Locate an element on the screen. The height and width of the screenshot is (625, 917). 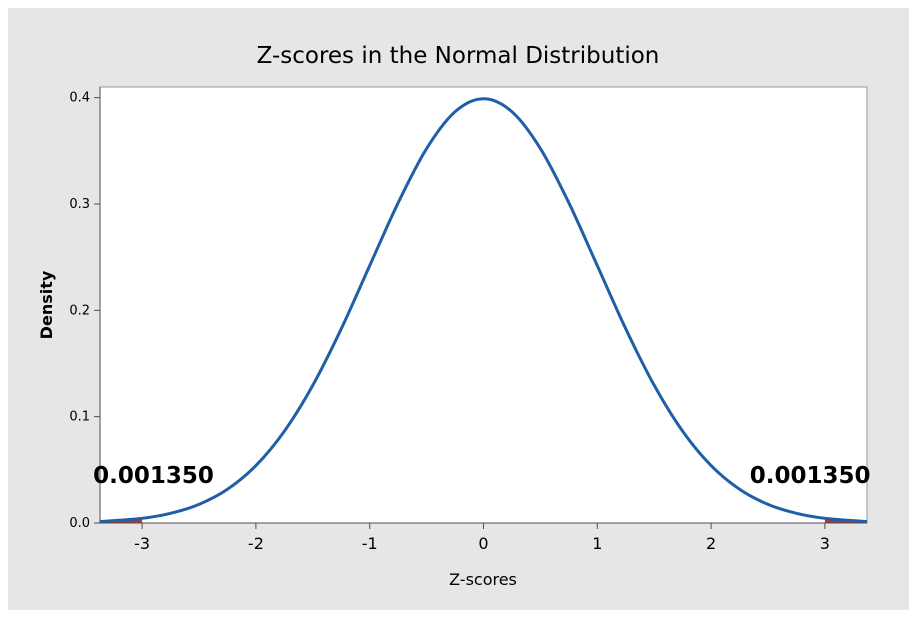
y-tick-label: 0.2 is located at coordinates (79, 310).